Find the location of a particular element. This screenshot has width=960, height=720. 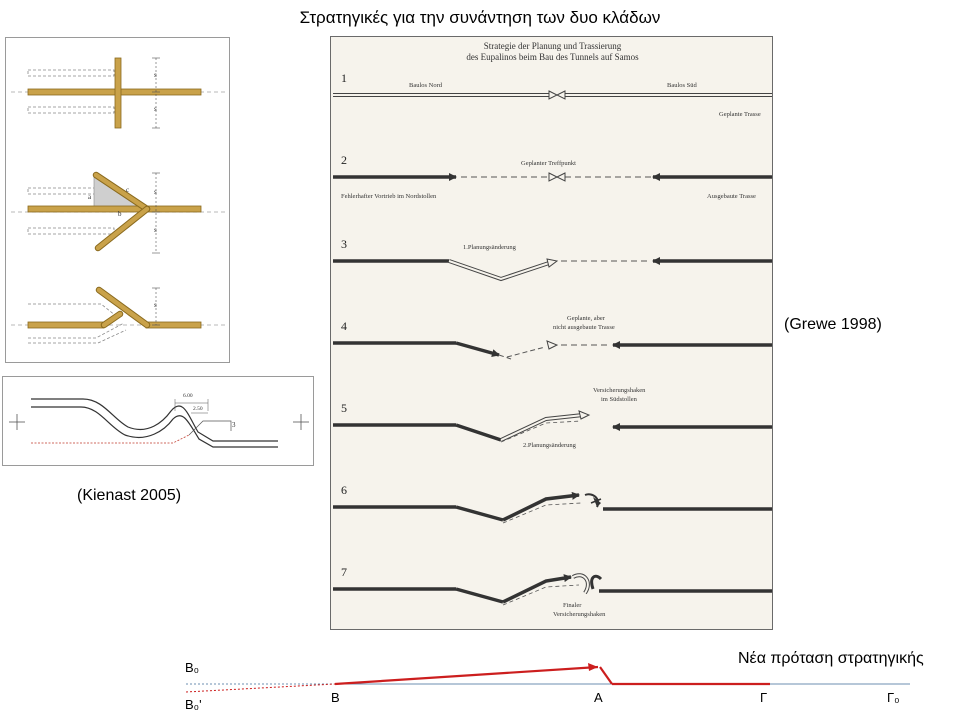

step-5-lines is located at coordinates (552, 426).